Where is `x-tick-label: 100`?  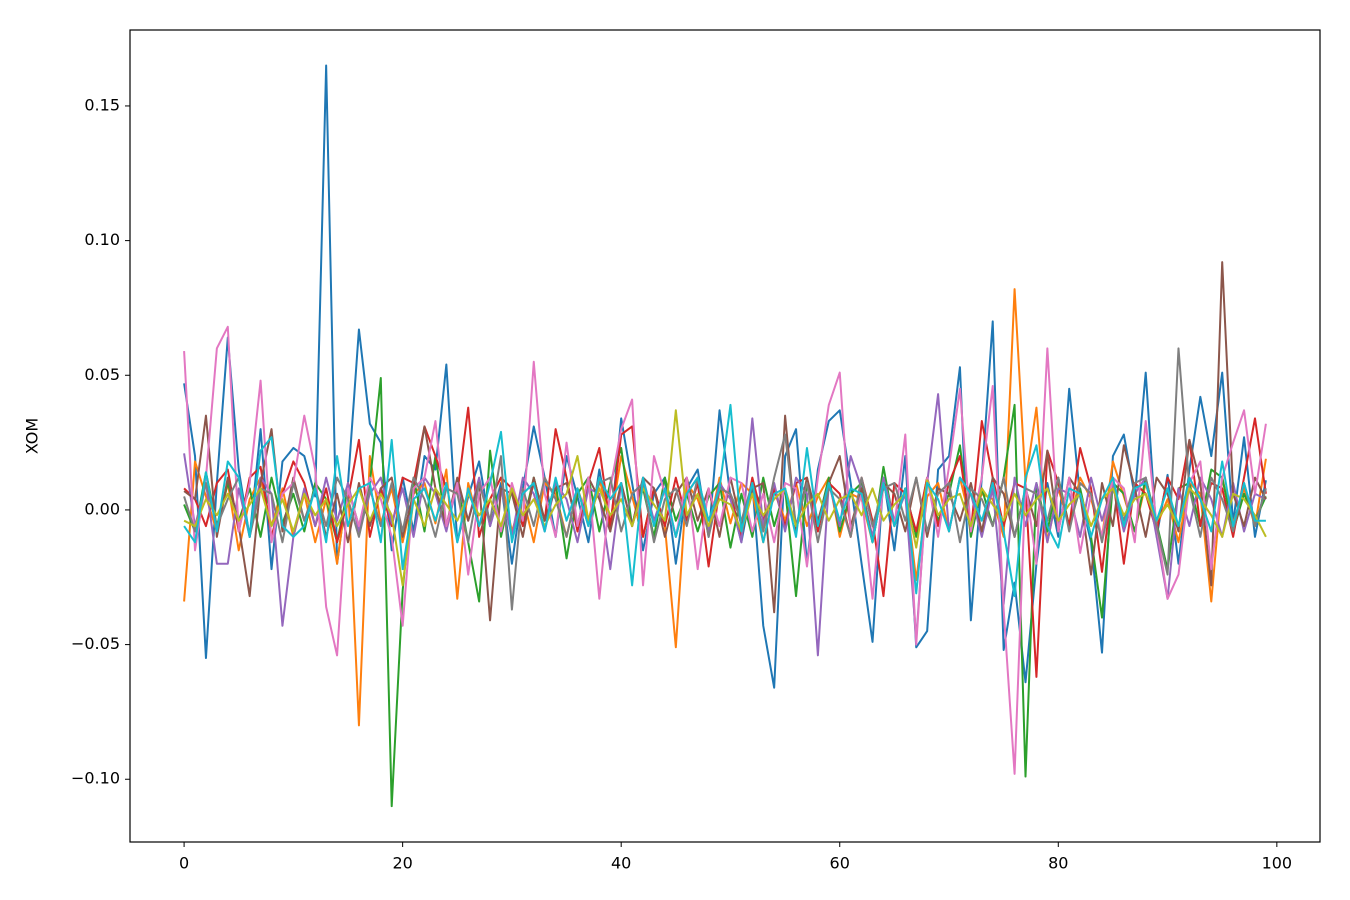 x-tick-label: 100 is located at coordinates (1277, 863).